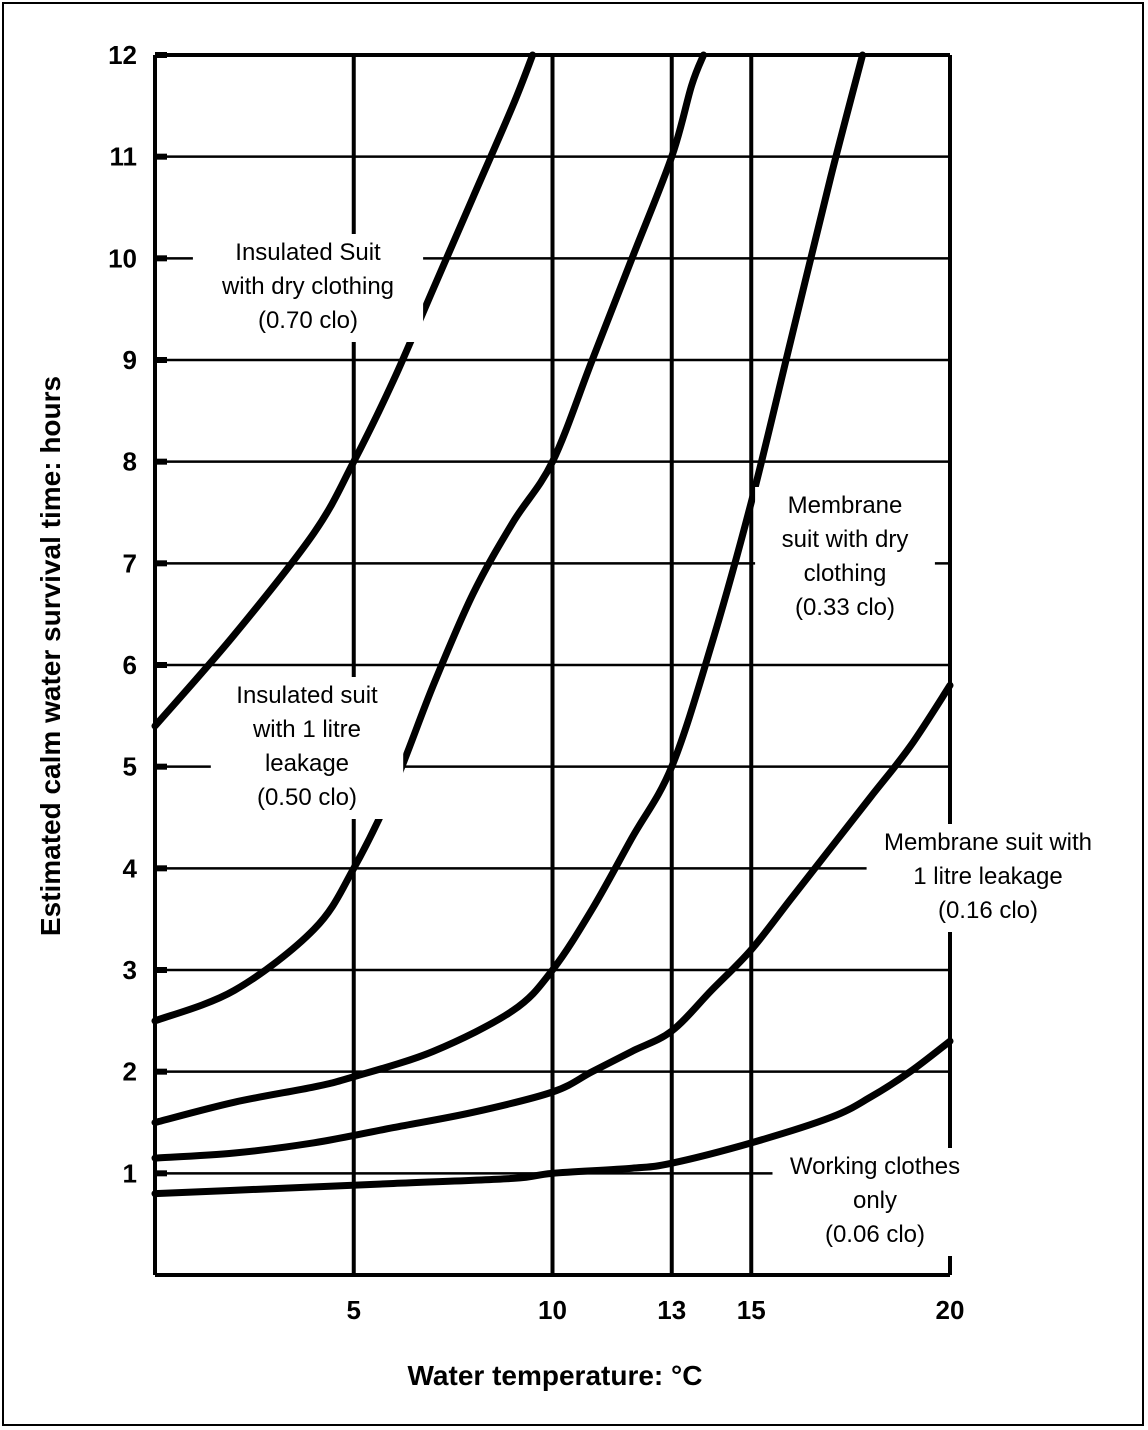 The image size is (1148, 1430). I want to click on curve-label-3-line-3: clothing, so click(845, 573).